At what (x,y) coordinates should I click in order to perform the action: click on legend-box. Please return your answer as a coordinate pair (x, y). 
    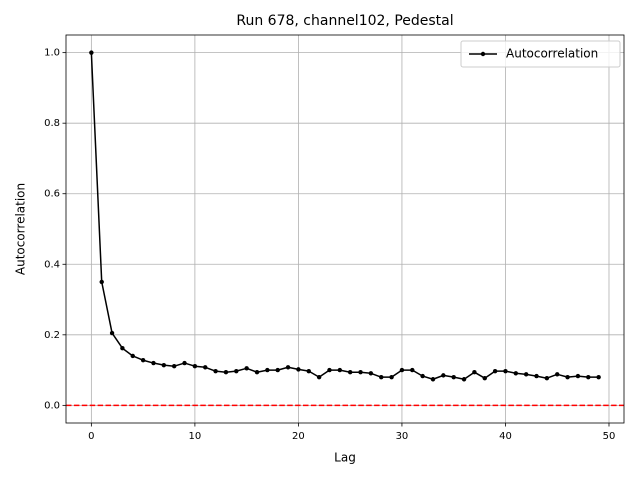
    Looking at the image, I should click on (540, 54).